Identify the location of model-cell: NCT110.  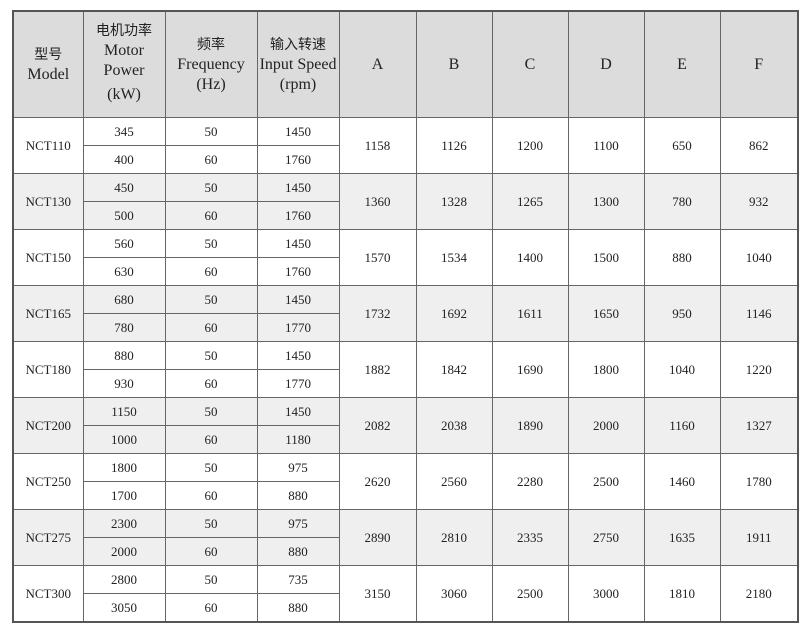
(48, 145).